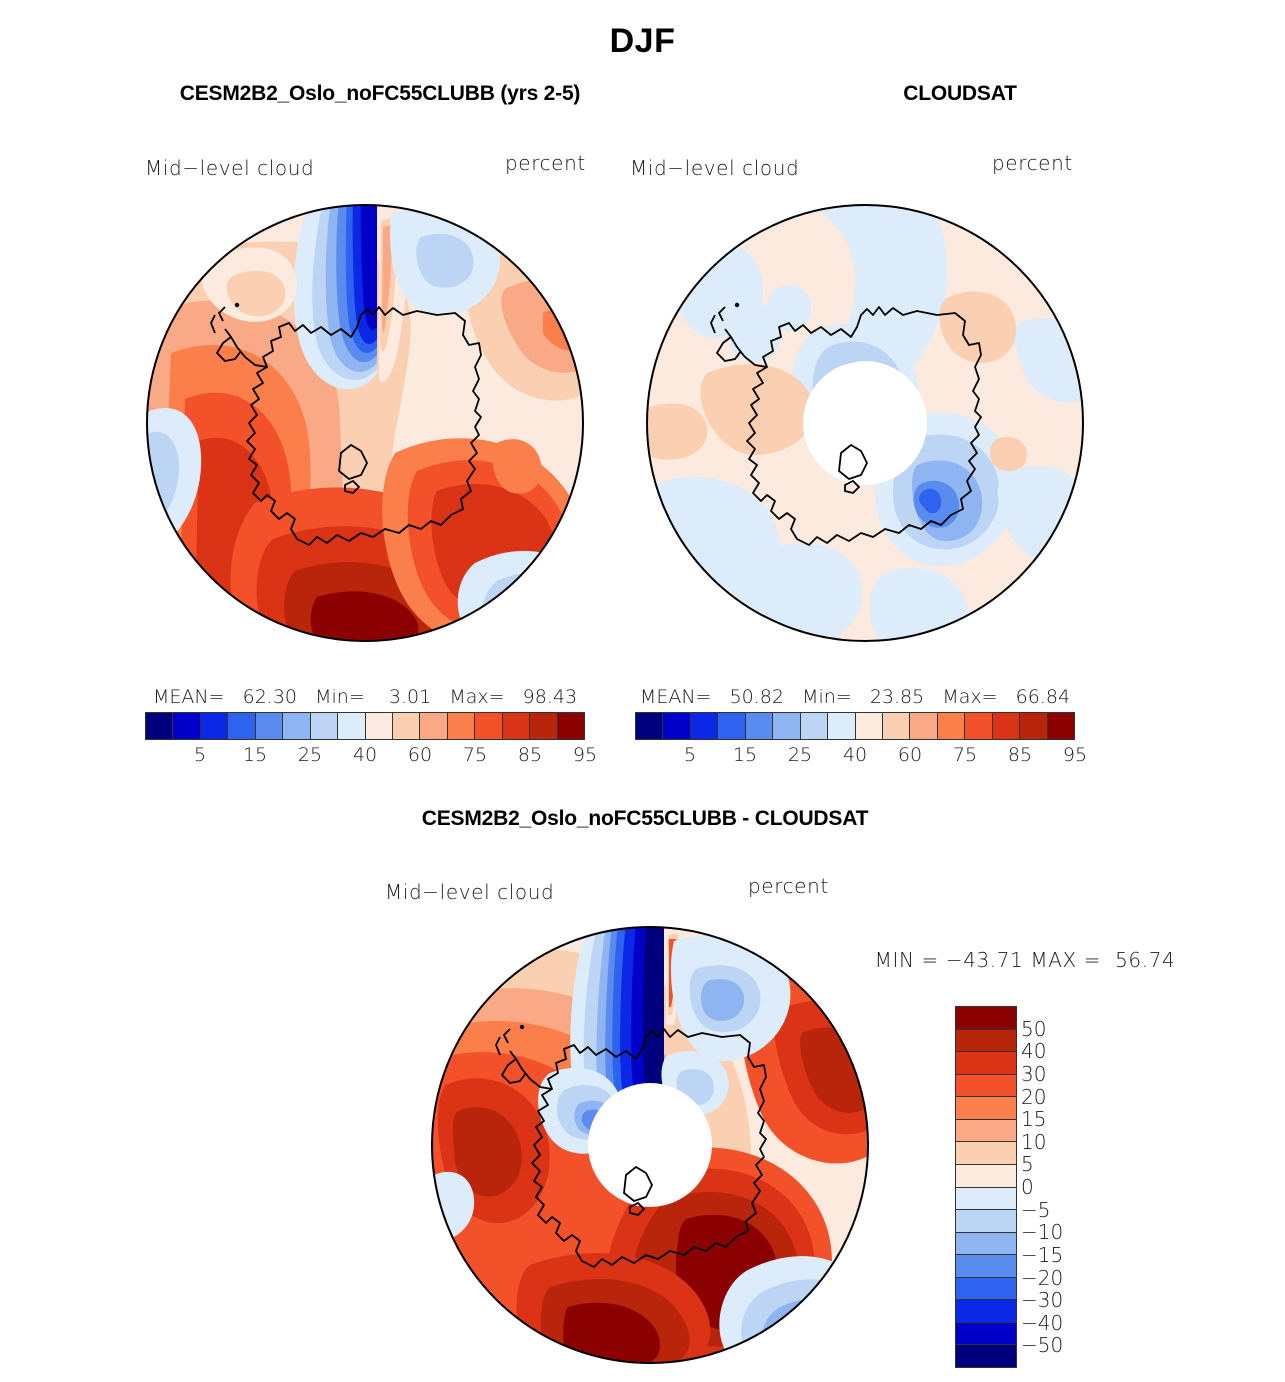 This screenshot has height=1382, width=1285. What do you see at coordinates (1036, 1209) in the screenshot?
I see `colorbar-difference-tick: −5` at bounding box center [1036, 1209].